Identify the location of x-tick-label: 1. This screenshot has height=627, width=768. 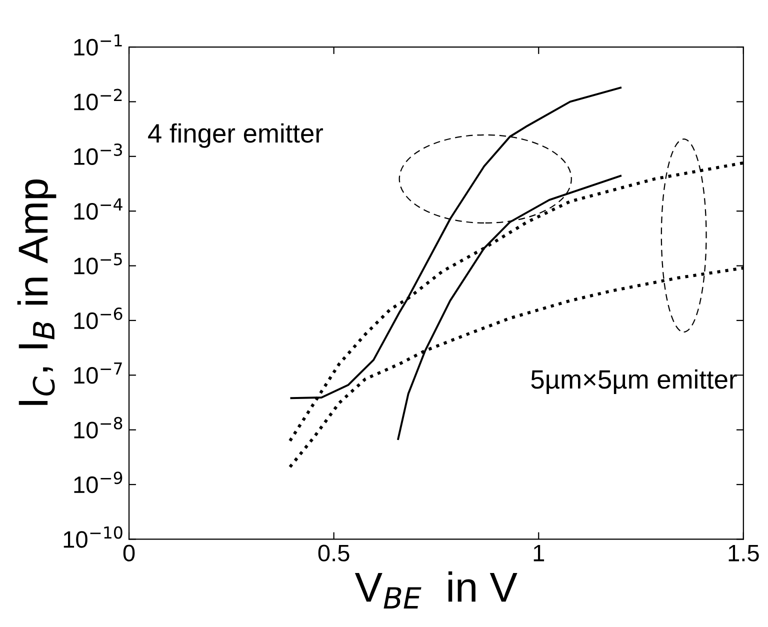
(539, 553).